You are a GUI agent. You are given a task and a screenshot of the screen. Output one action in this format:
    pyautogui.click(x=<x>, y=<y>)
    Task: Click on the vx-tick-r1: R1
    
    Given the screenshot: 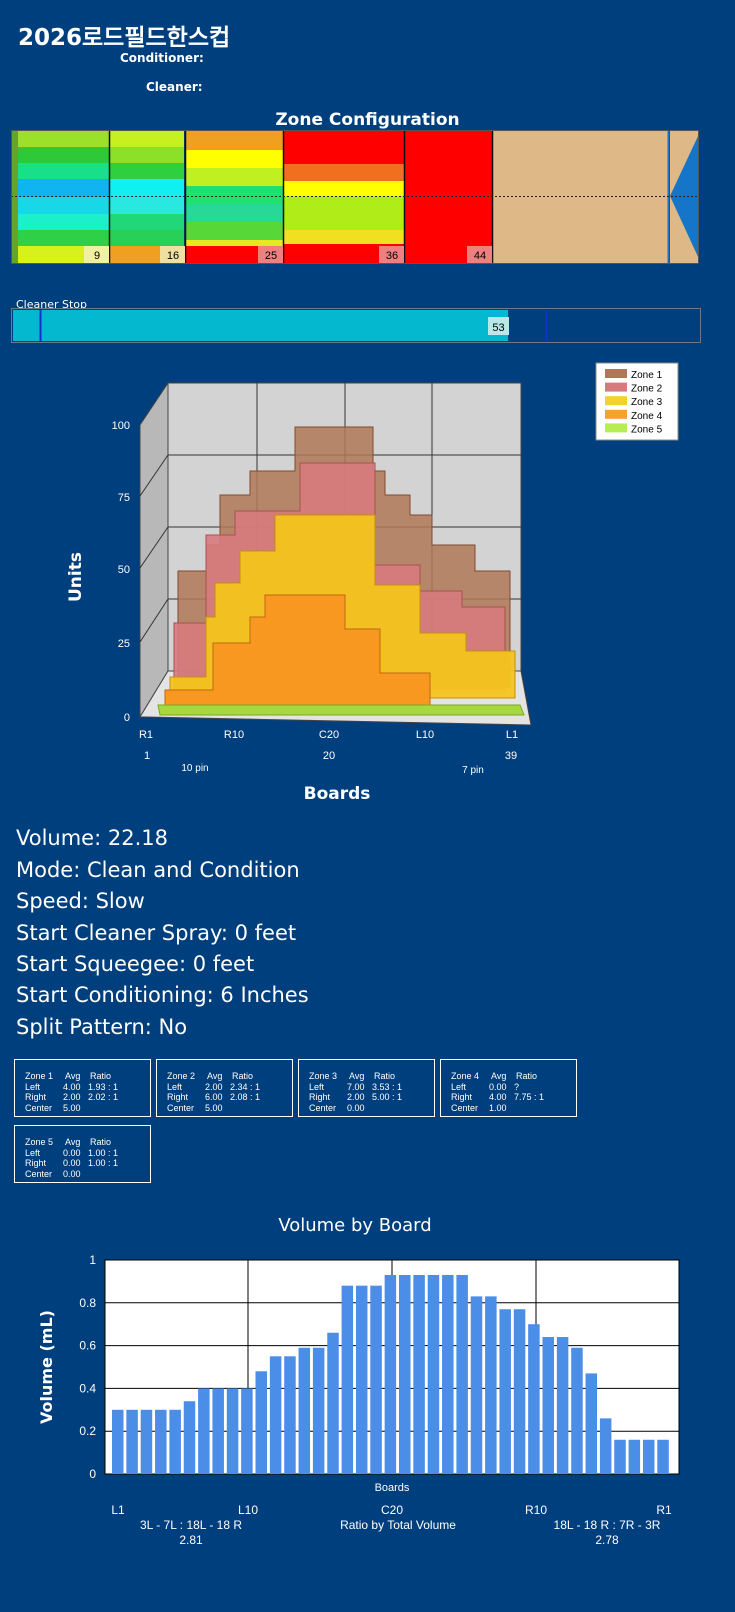 What is the action you would take?
    pyautogui.click(x=664, y=1510)
    